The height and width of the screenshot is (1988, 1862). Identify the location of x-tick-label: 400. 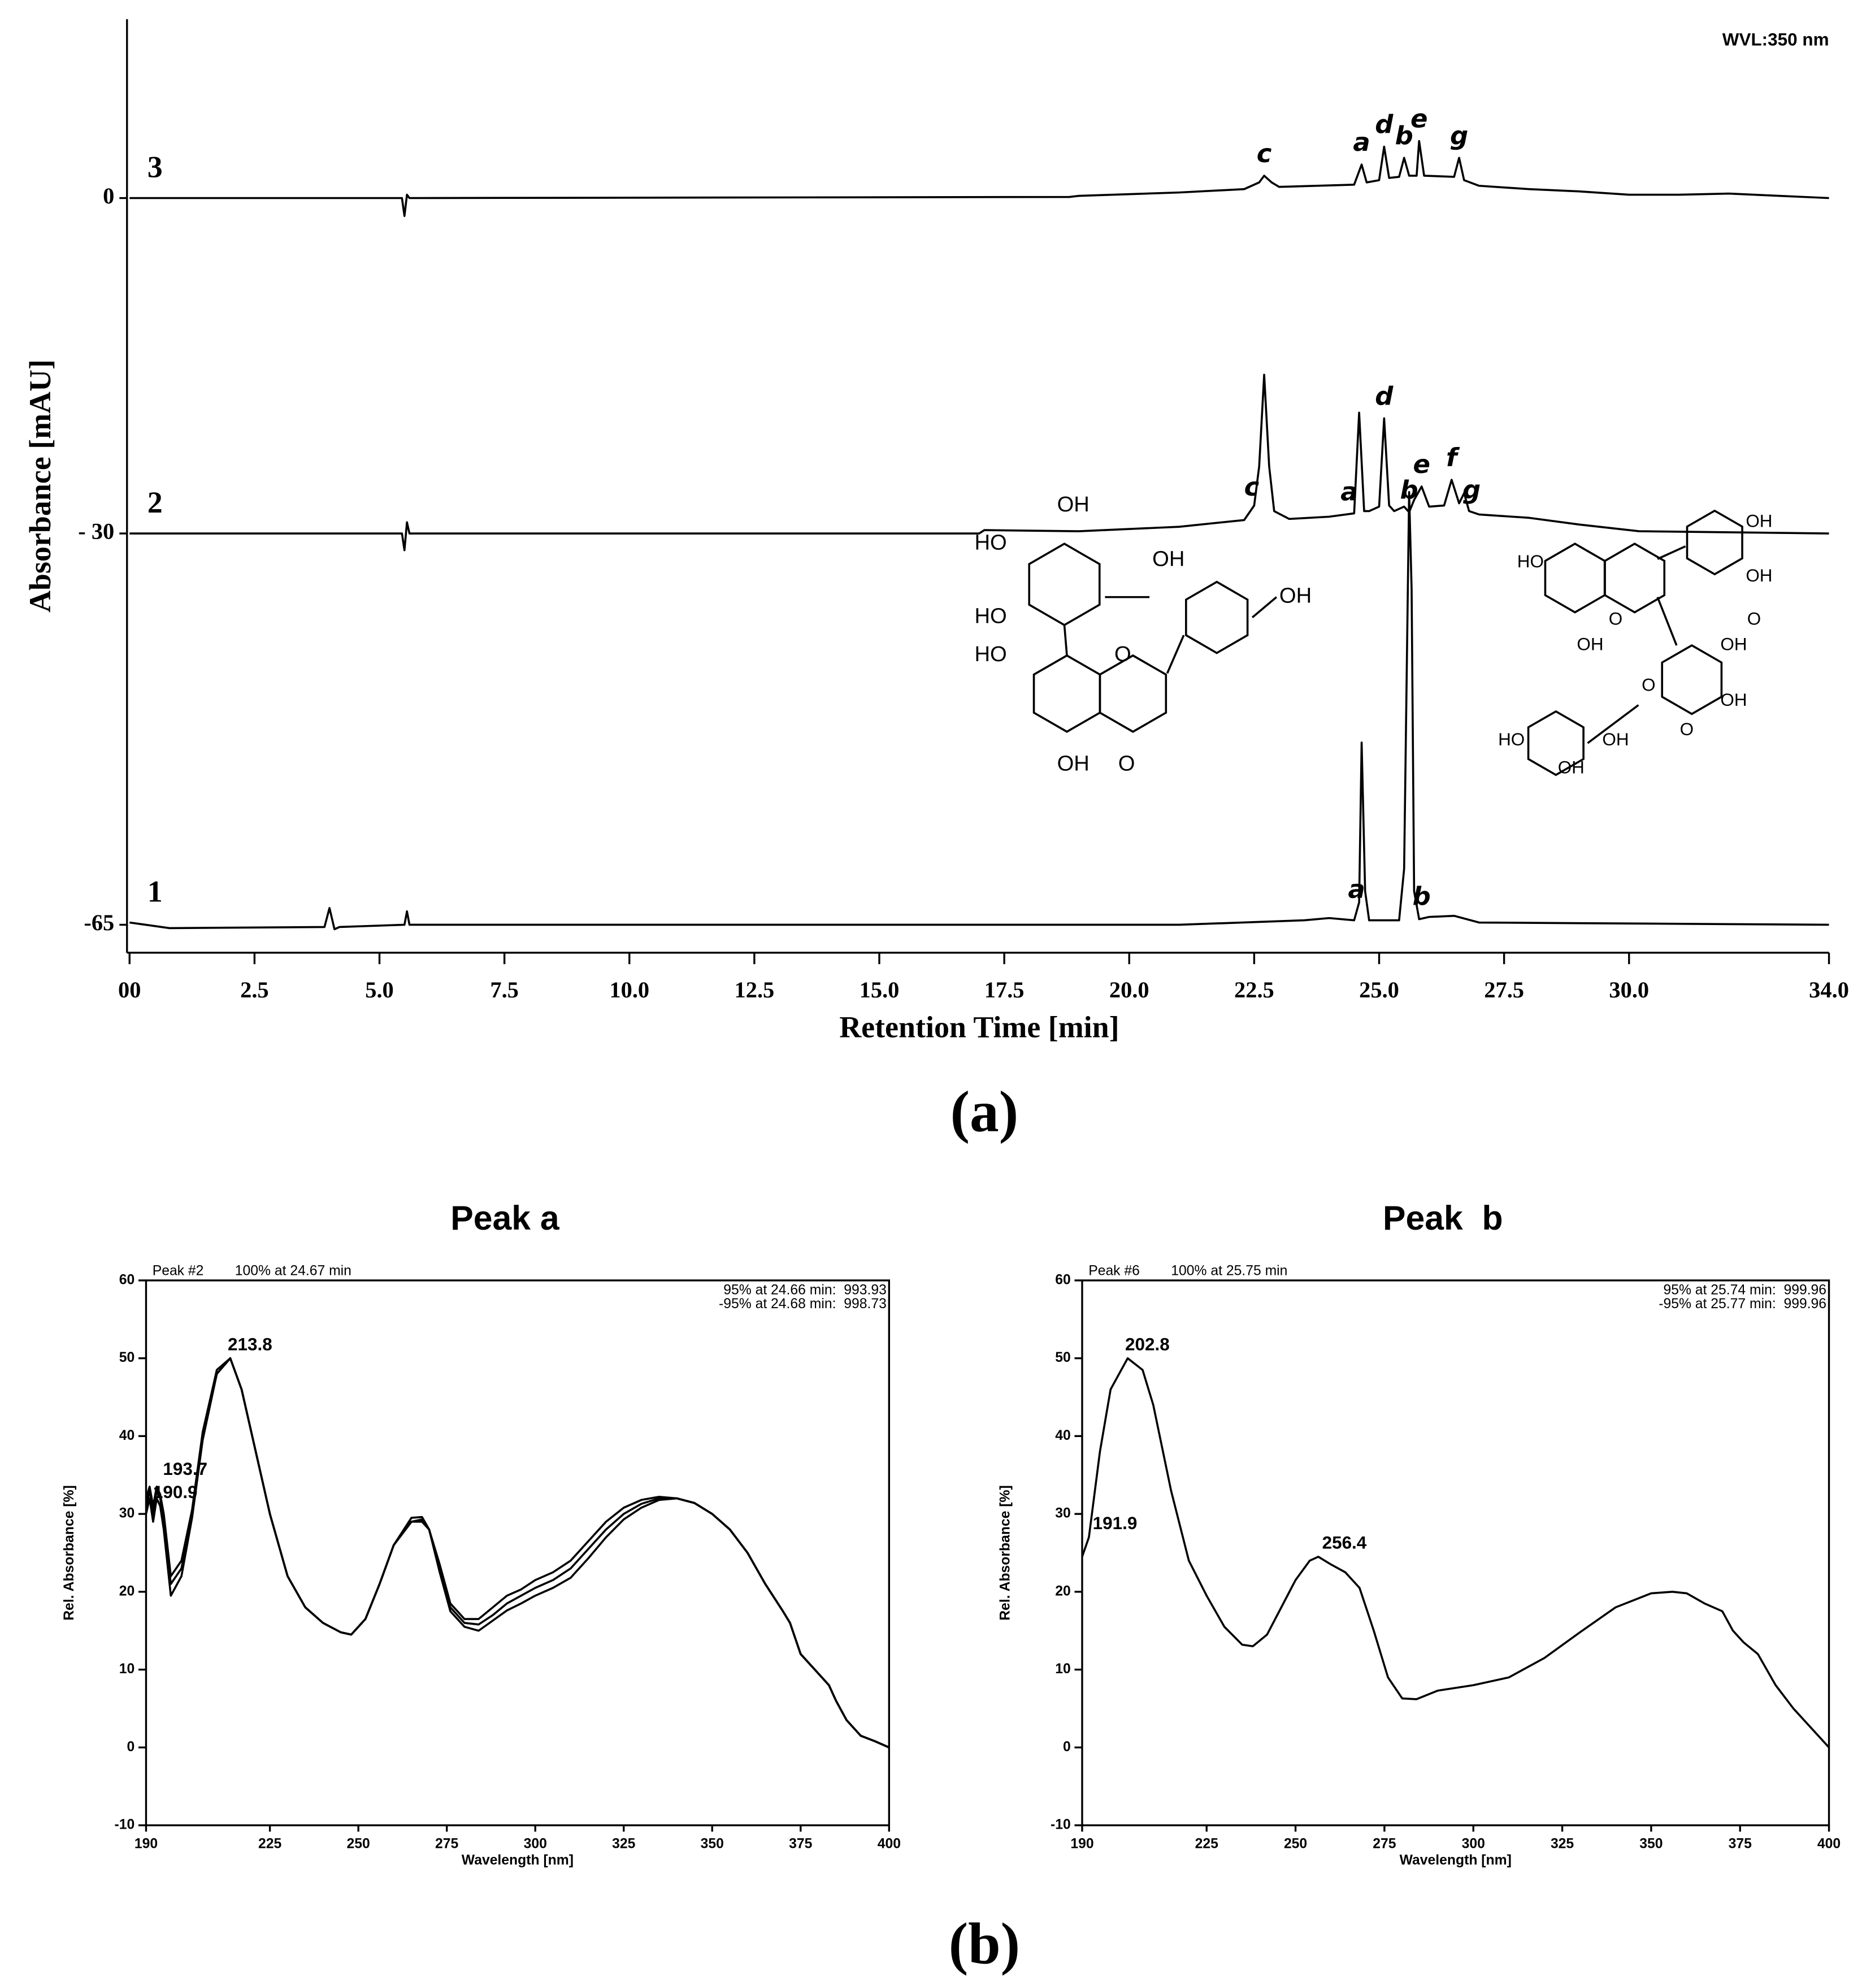
(1829, 1843).